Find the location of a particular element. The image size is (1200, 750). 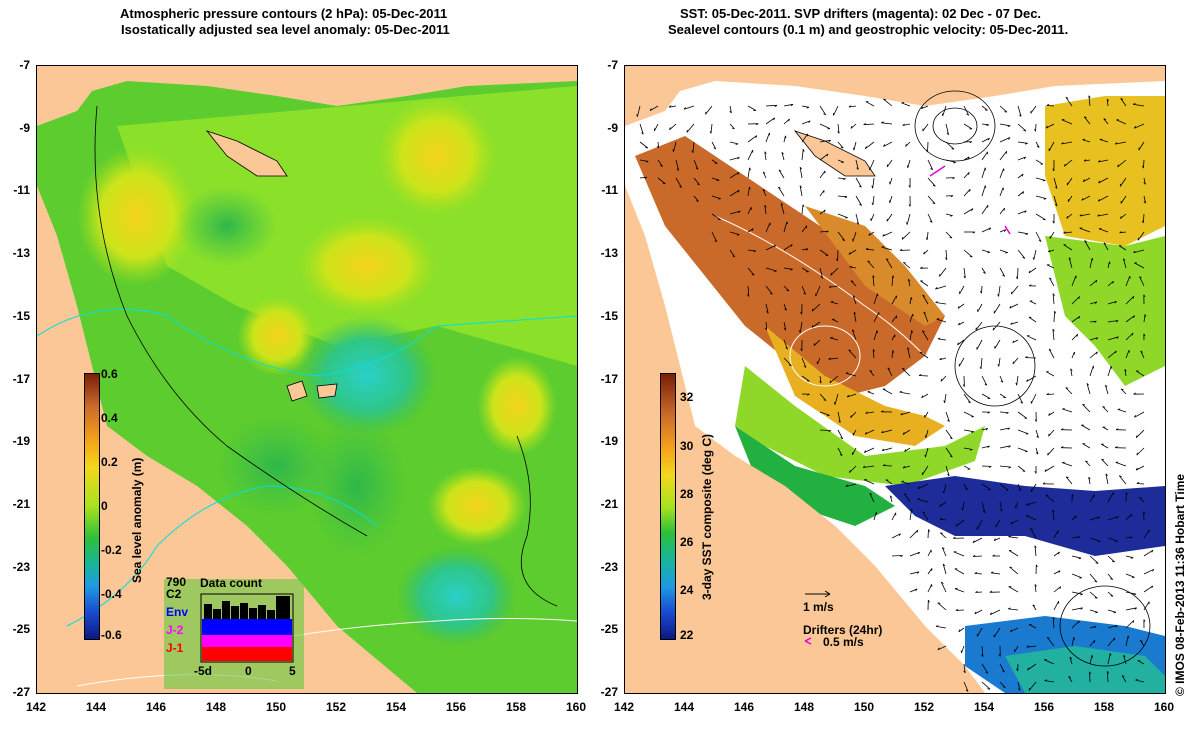

sla-cb-tick-6: -0.6 is located at coordinates (111, 635).